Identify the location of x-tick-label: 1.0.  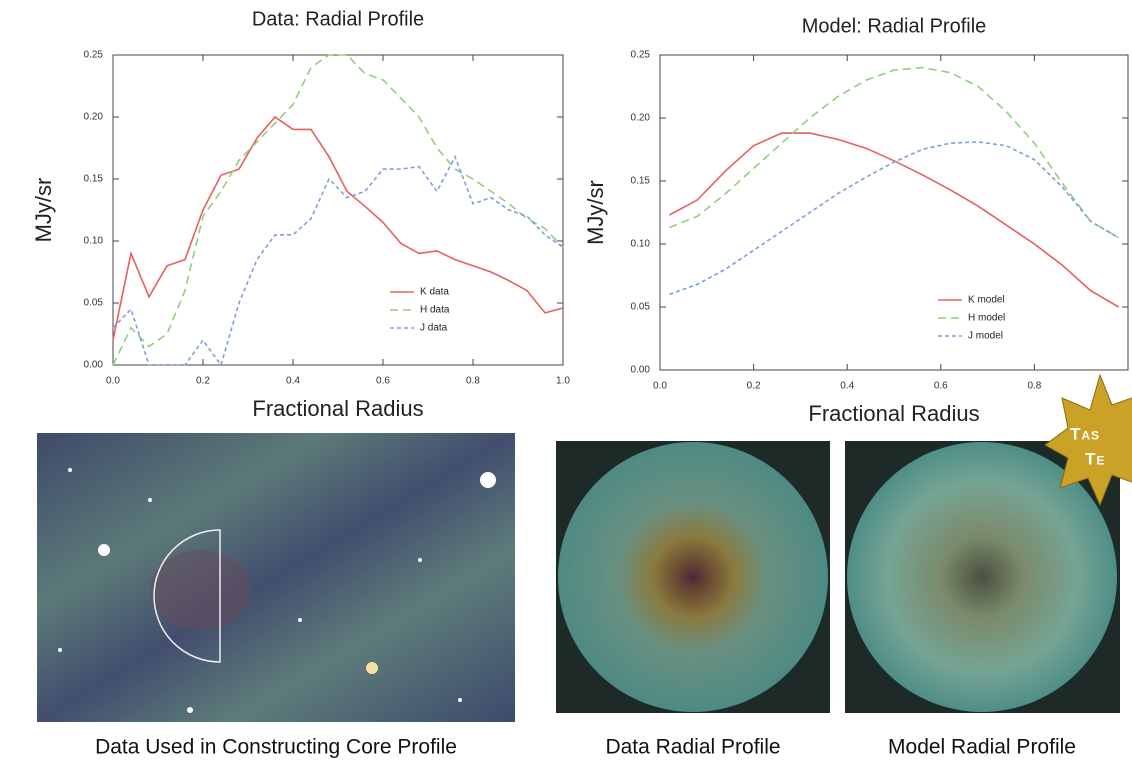
(563, 381).